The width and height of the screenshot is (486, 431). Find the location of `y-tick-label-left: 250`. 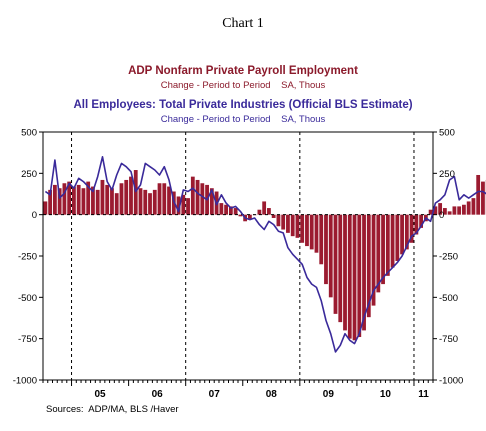

y-tick-label-left: 250 is located at coordinates (29, 174).